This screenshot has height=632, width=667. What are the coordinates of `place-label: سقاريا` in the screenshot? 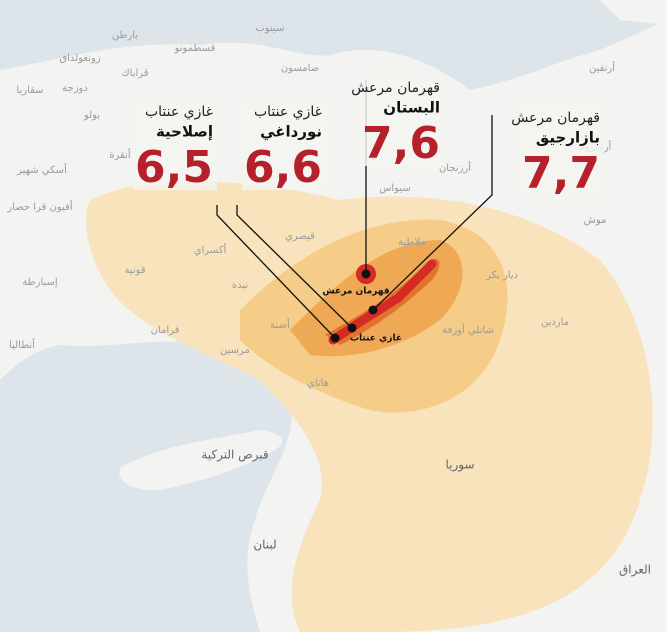 It's located at (29, 90).